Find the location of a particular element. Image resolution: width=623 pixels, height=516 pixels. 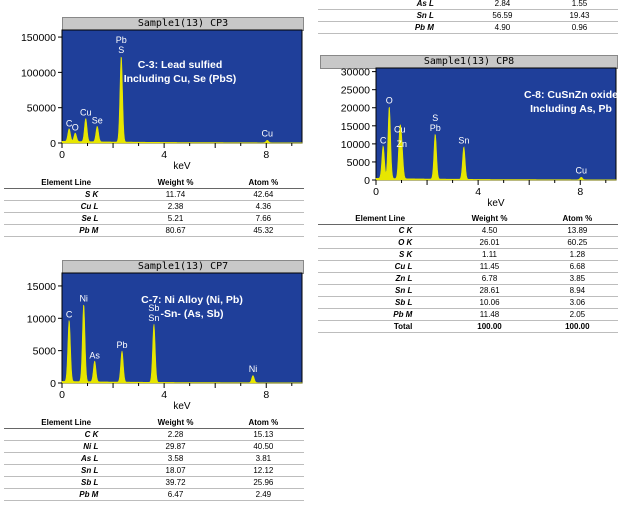

table-row: Sn L 18.07 12.12 is located at coordinates (154, 470).